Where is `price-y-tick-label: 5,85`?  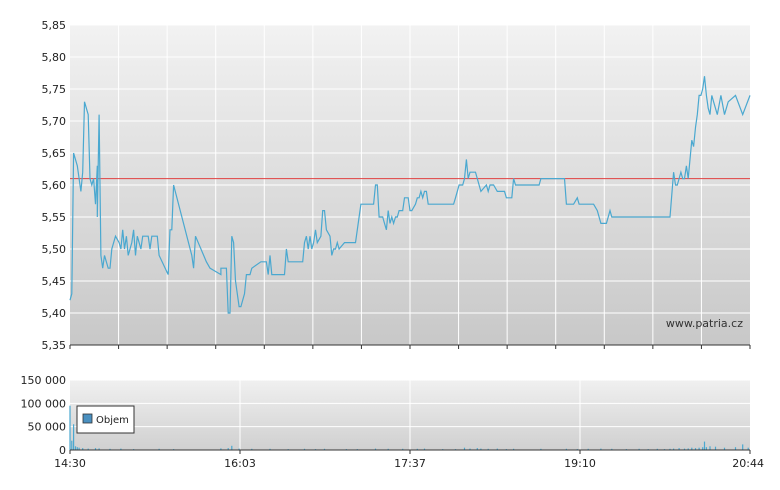 price-y-tick-label: 5,85 is located at coordinates (54, 25).